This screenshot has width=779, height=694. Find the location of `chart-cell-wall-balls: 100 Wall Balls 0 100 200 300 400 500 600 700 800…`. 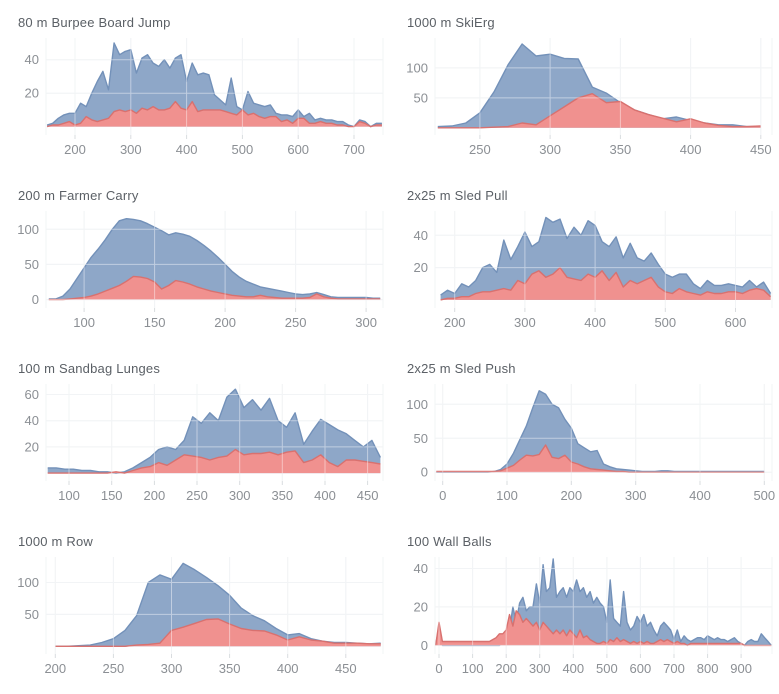

chart-cell-wall-balls: 100 Wall Balls 0 100 200 300 400 500 600 700 800… is located at coordinates (584, 606).